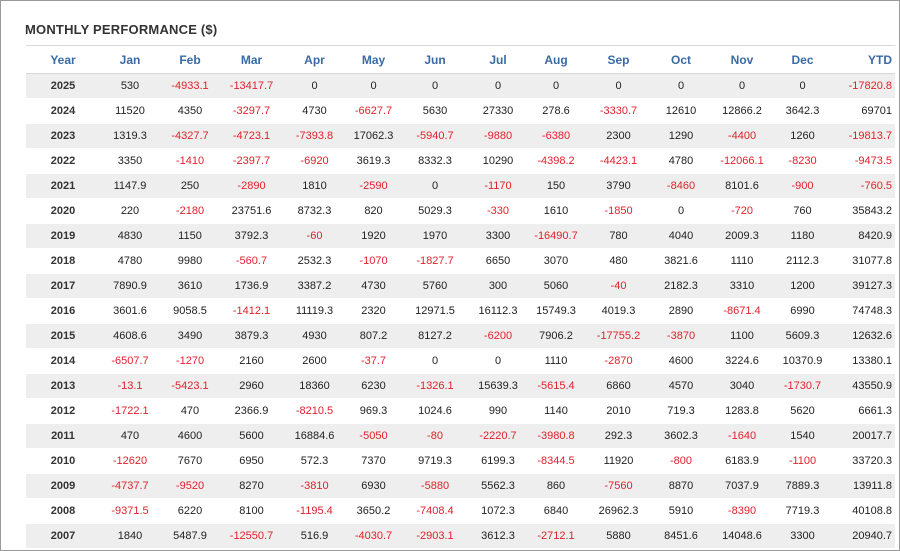  What do you see at coordinates (556, 211) in the screenshot?
I see `cell-aug: 1610` at bounding box center [556, 211].